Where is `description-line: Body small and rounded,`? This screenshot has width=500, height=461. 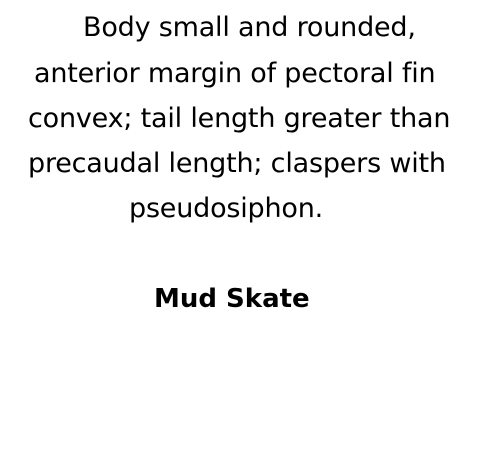 description-line: Body small and rounded, is located at coordinates (249, 27).